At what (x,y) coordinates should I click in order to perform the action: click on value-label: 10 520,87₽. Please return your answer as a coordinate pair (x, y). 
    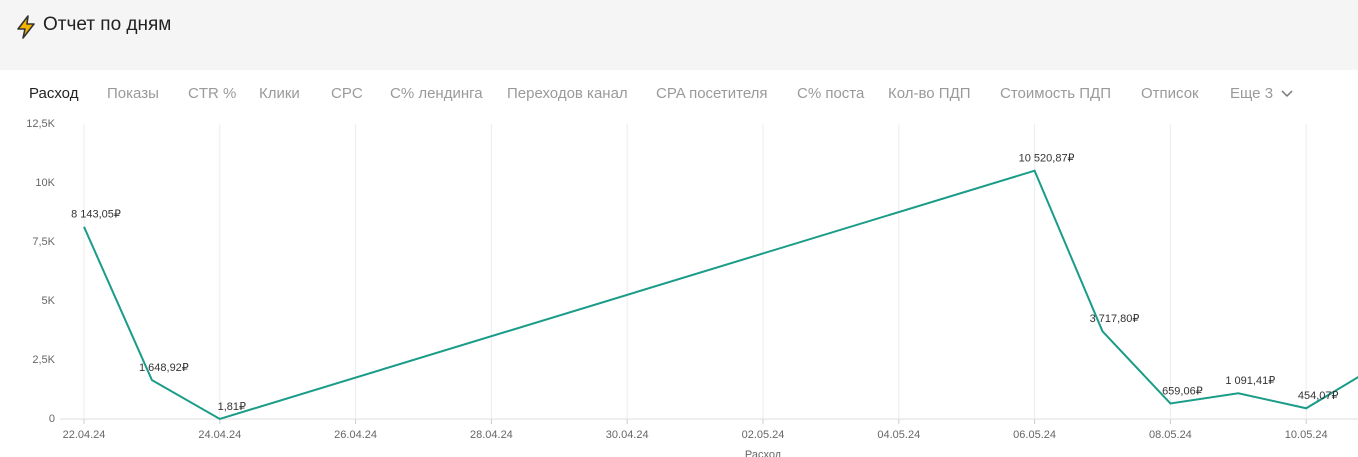
    Looking at the image, I should click on (1047, 159).